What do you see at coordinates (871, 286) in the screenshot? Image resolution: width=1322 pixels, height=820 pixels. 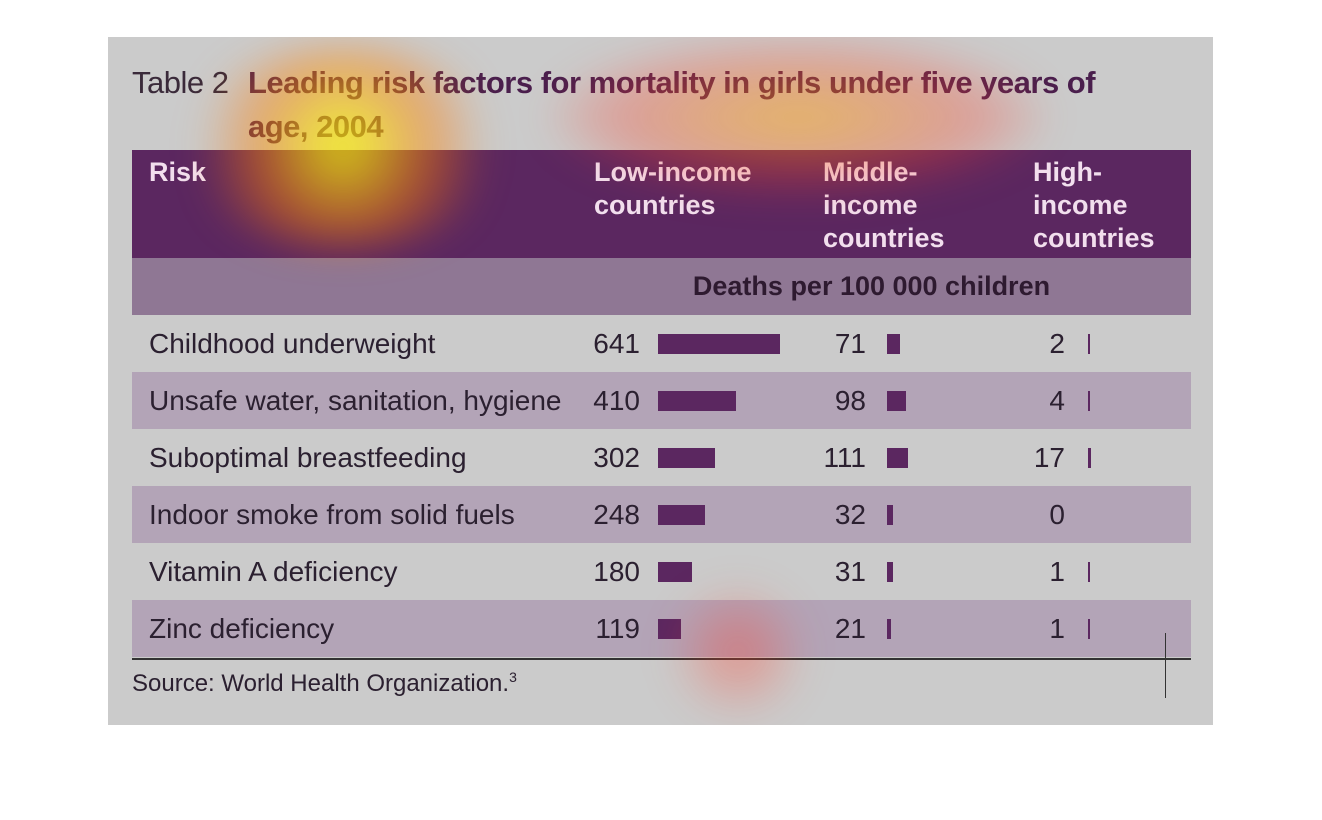 I see `unit-label: Deaths per 100 000 children` at bounding box center [871, 286].